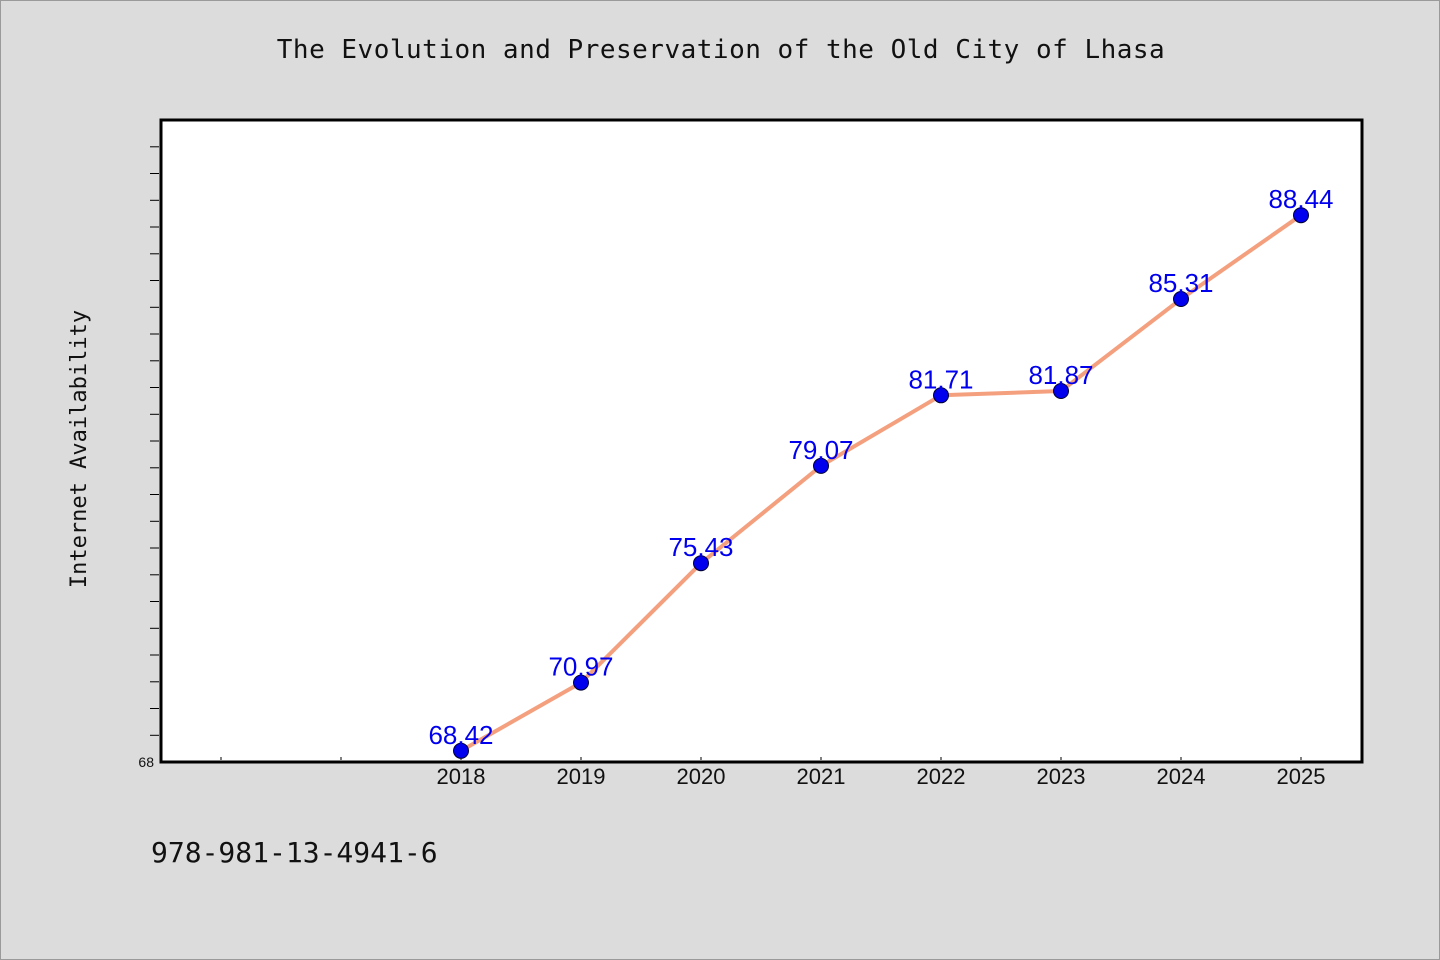 The width and height of the screenshot is (1440, 960). Describe the element at coordinates (461, 776) in the screenshot. I see `x-tick-label: 2018` at that location.